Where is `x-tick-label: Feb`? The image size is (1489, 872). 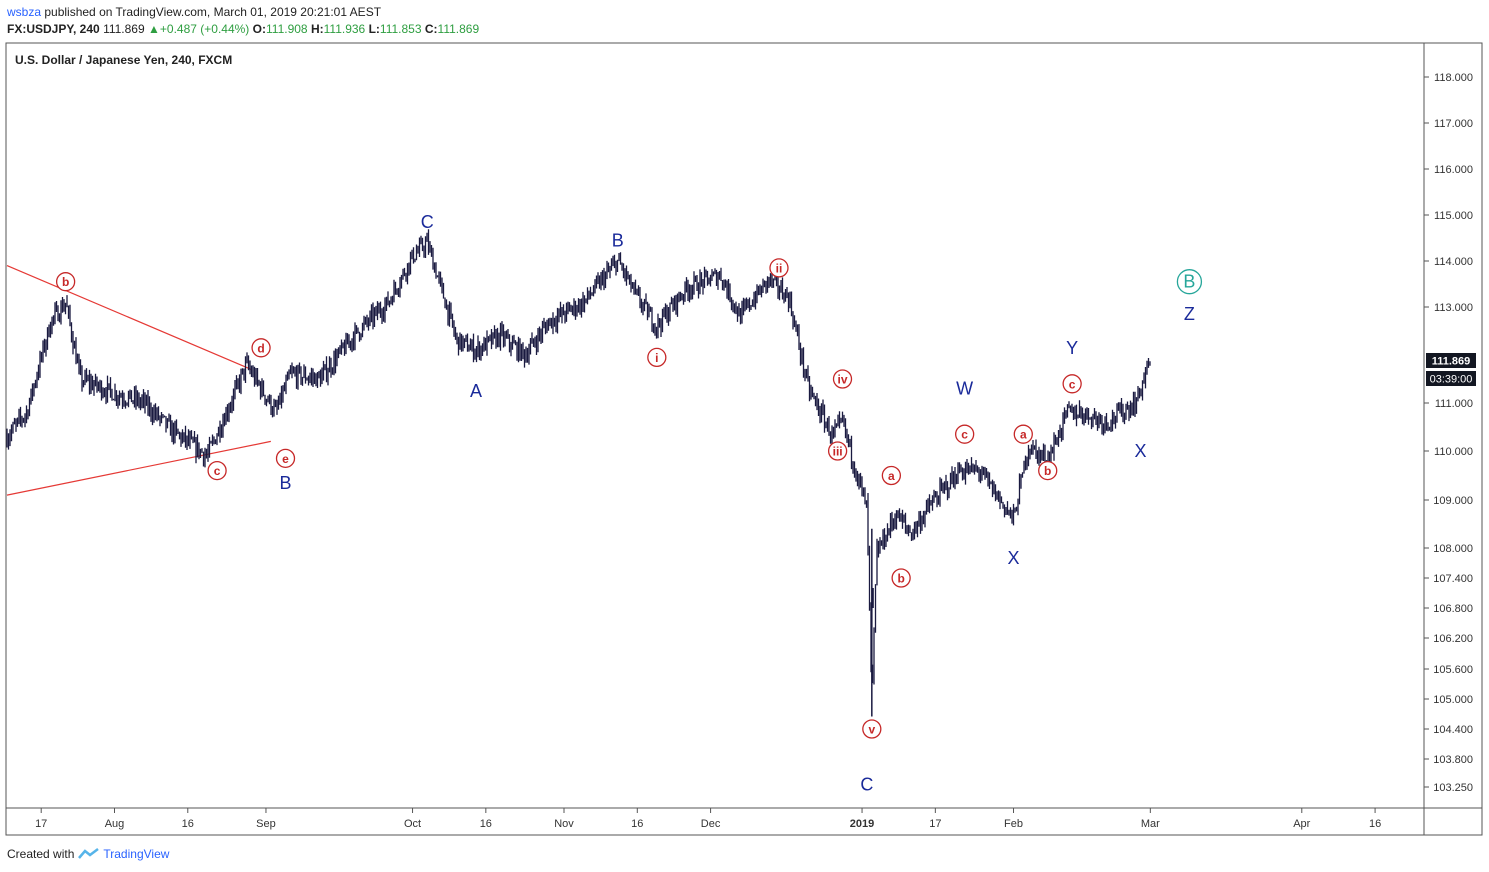 x-tick-label: Feb is located at coordinates (1013, 824).